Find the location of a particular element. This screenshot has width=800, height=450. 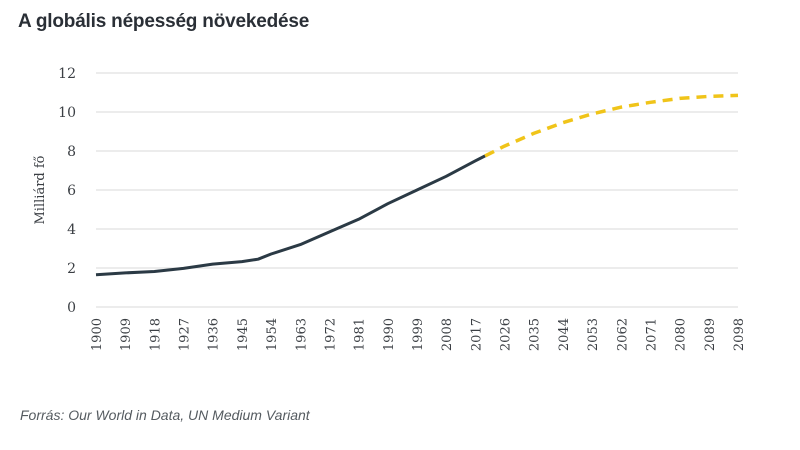

x-tick-label: 2053 is located at coordinates (593, 334).